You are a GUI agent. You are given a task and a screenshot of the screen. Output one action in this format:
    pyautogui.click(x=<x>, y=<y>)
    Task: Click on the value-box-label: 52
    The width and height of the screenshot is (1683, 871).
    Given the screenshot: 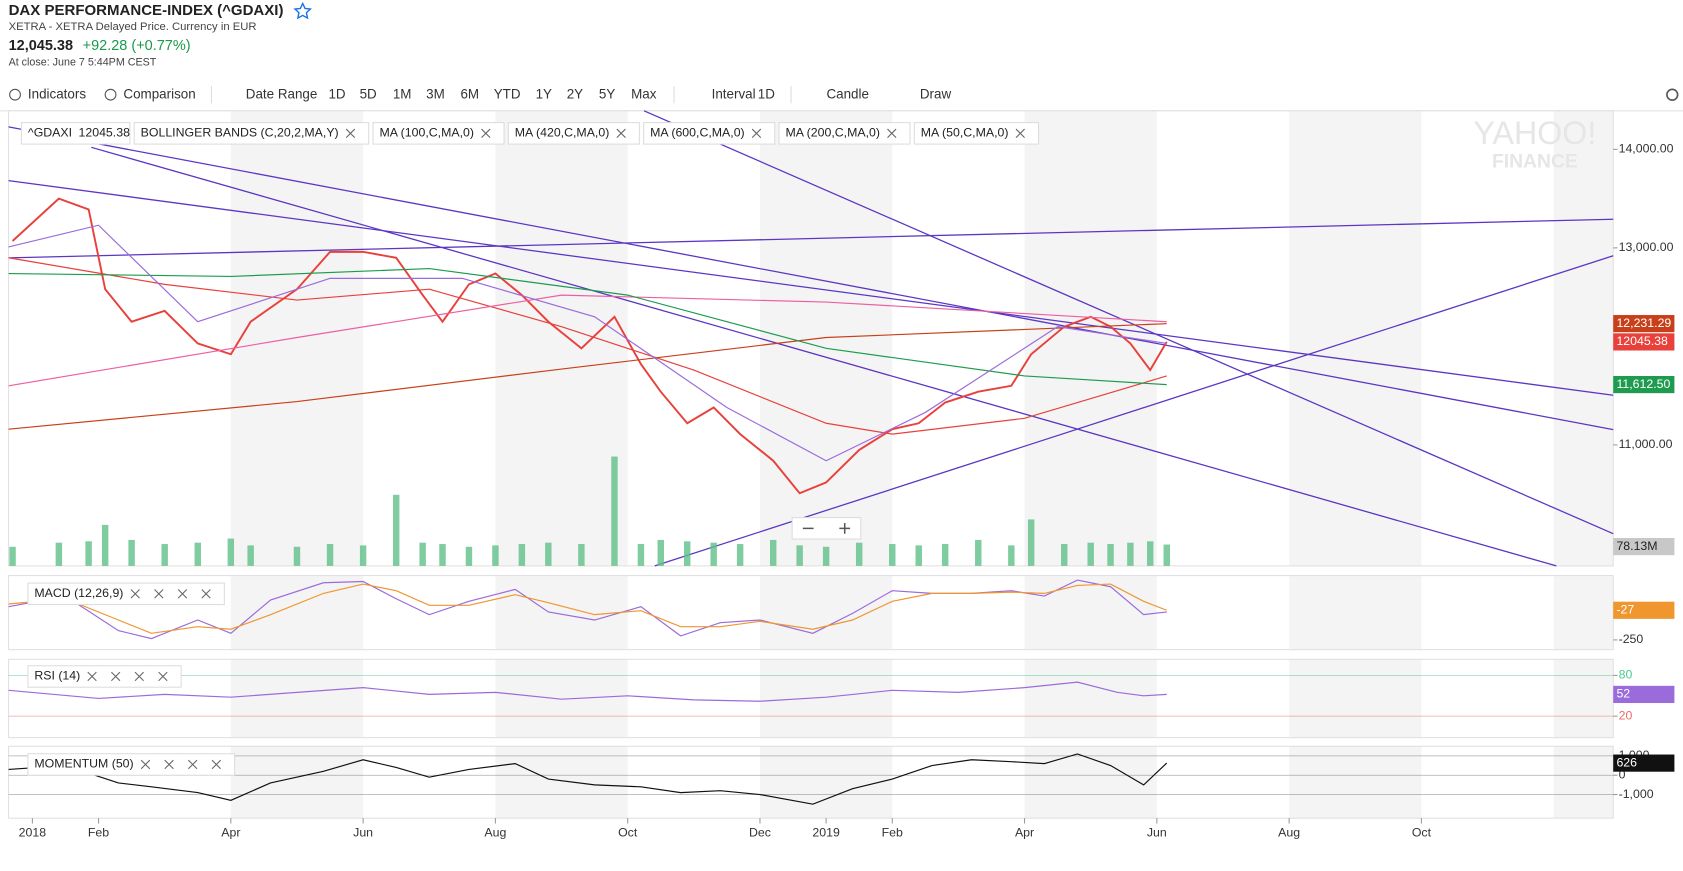 What is the action you would take?
    pyautogui.click(x=1623, y=694)
    